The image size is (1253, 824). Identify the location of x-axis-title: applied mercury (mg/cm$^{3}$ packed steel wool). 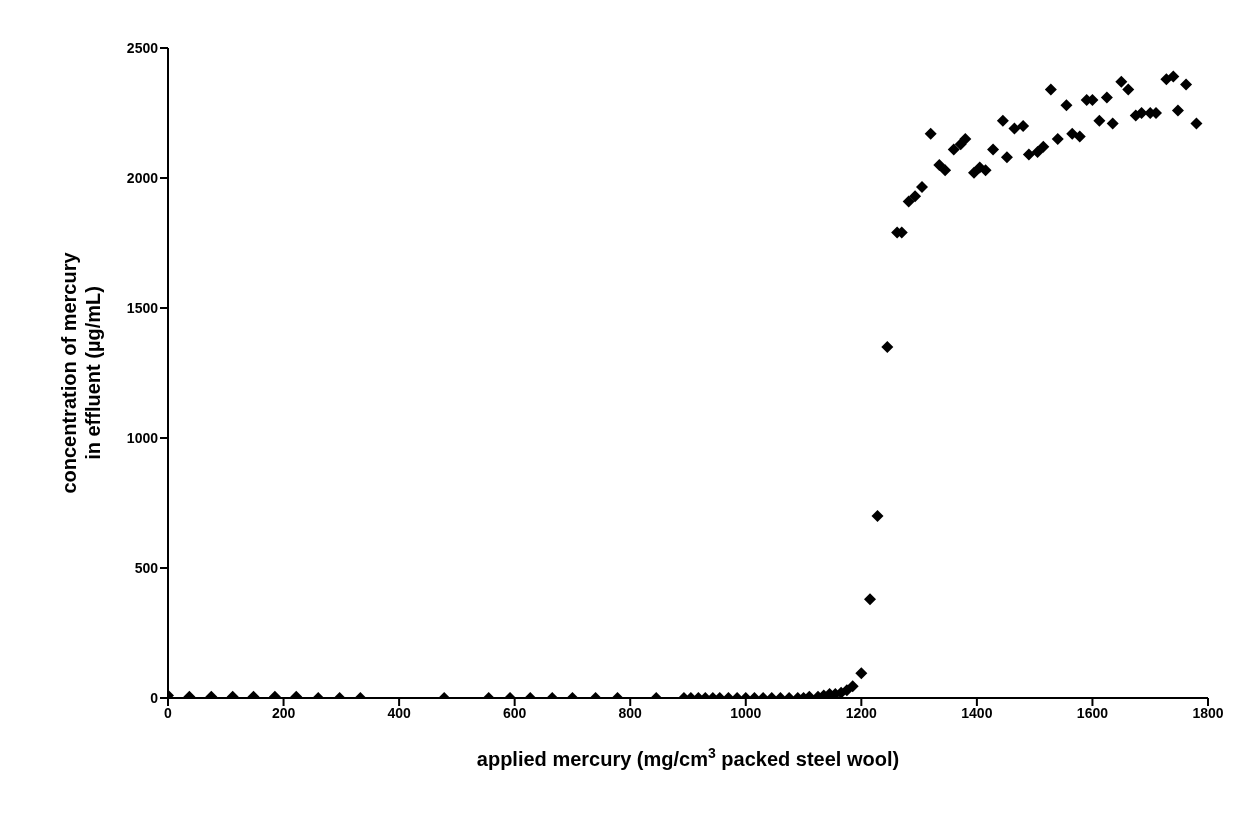
(688, 757).